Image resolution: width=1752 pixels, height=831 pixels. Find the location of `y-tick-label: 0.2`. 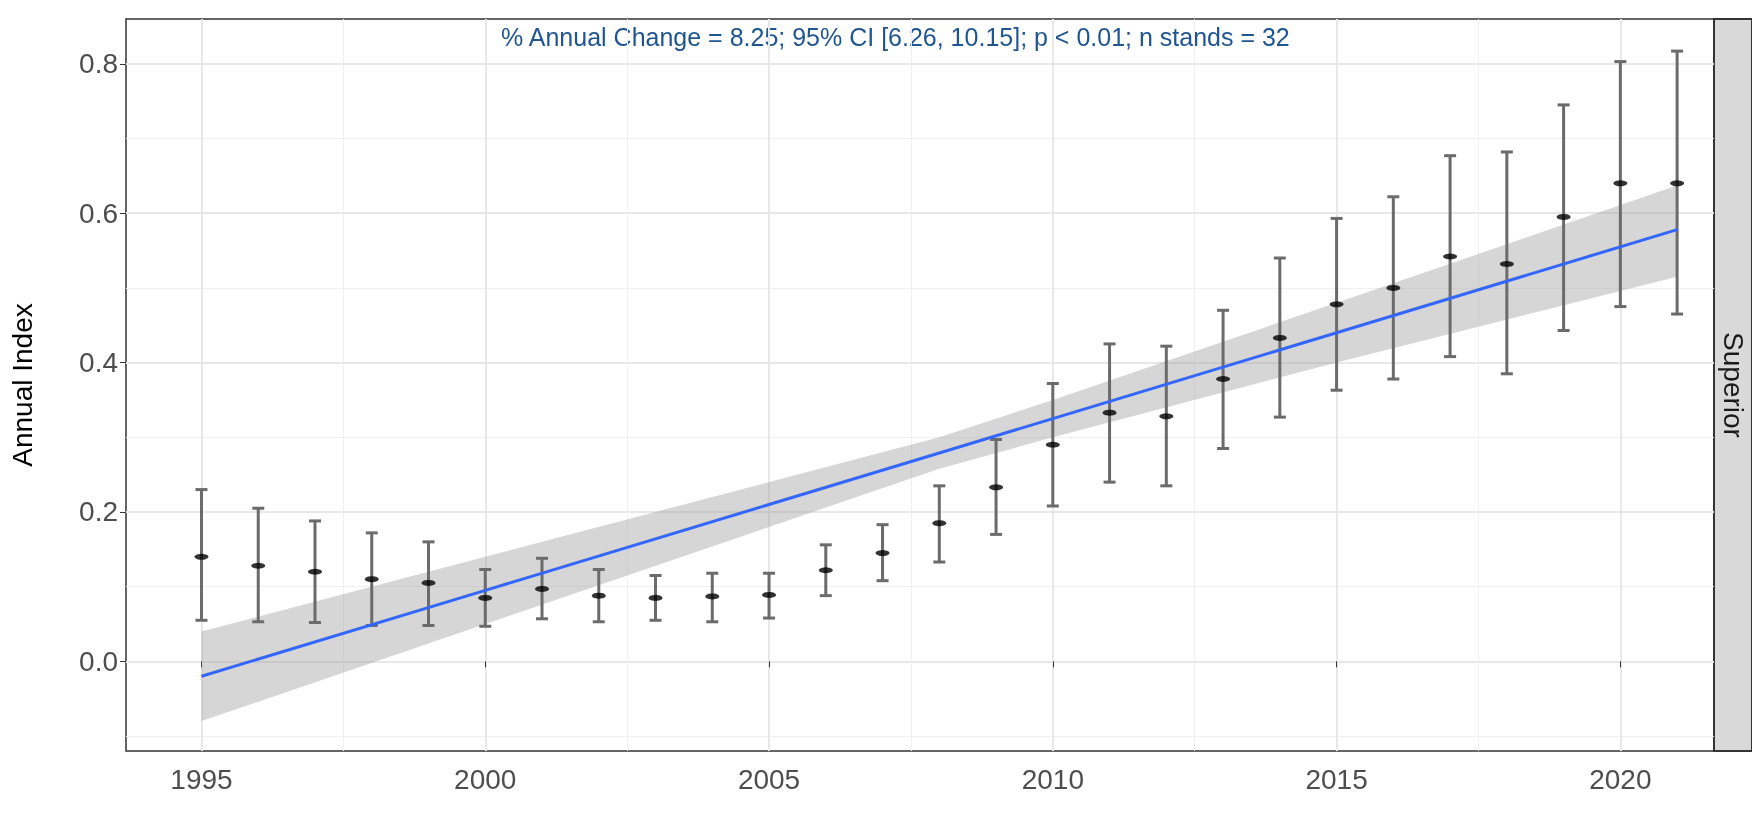

y-tick-label: 0.2 is located at coordinates (98, 512).